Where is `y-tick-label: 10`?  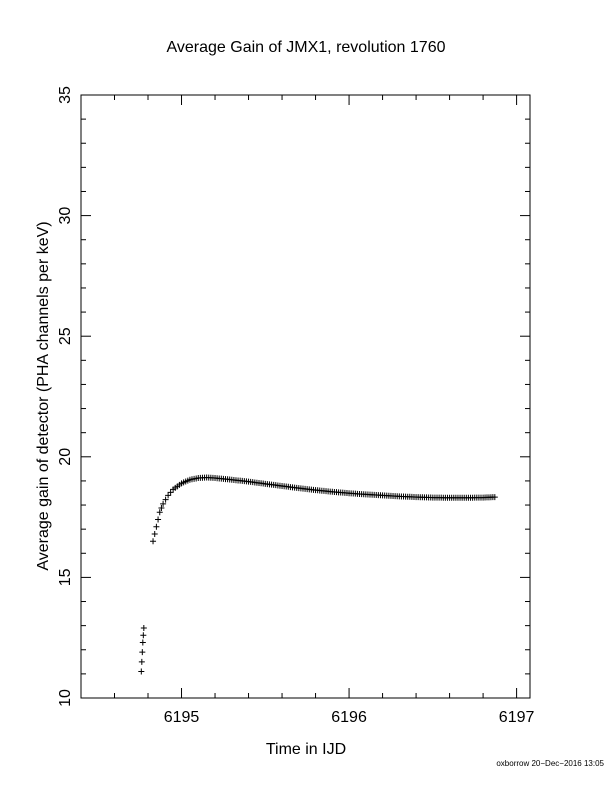 y-tick-label: 10 is located at coordinates (65, 698).